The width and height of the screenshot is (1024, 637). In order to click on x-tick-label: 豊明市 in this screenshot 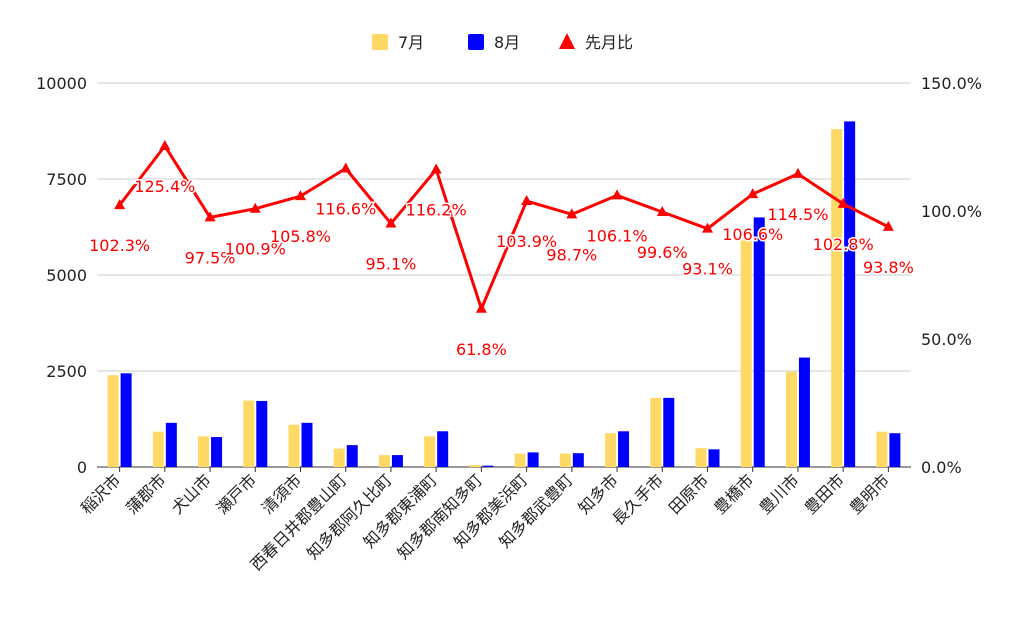, I will do `click(869, 493)`.